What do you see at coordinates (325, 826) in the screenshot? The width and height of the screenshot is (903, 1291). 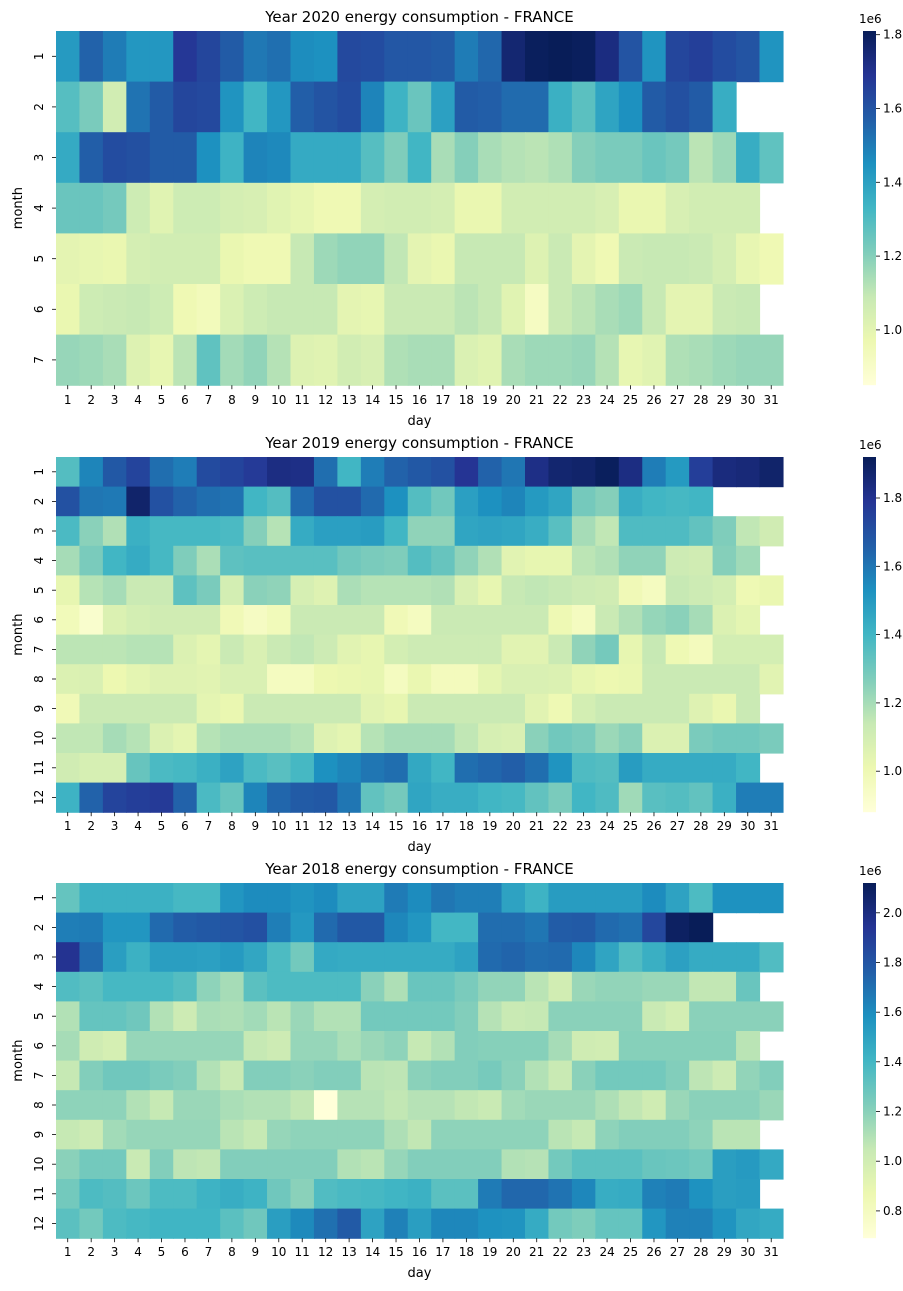 I see `x-tick-label: 12` at bounding box center [325, 826].